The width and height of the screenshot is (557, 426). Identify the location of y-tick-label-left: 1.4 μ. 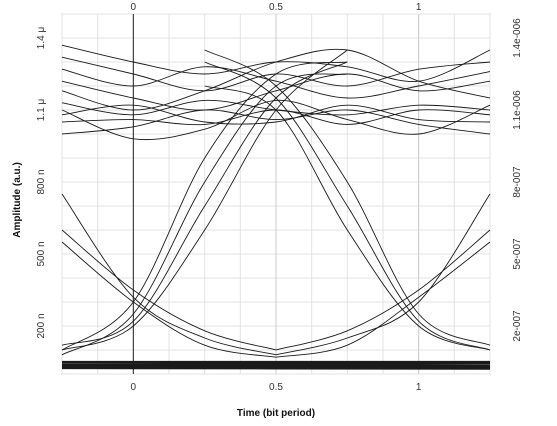
(41, 38).